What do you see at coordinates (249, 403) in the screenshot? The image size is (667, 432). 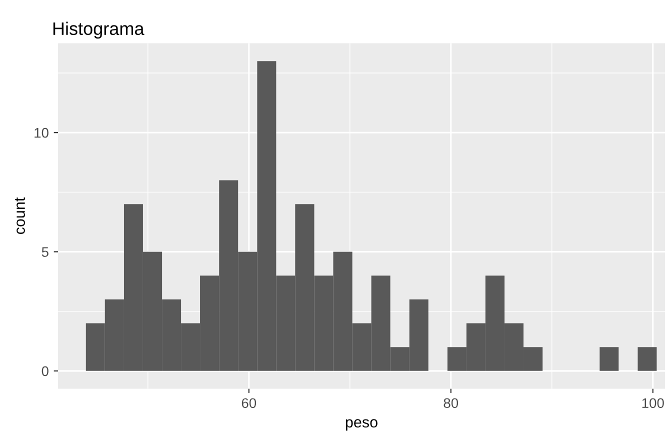 I see `x-tick-label: 60` at bounding box center [249, 403].